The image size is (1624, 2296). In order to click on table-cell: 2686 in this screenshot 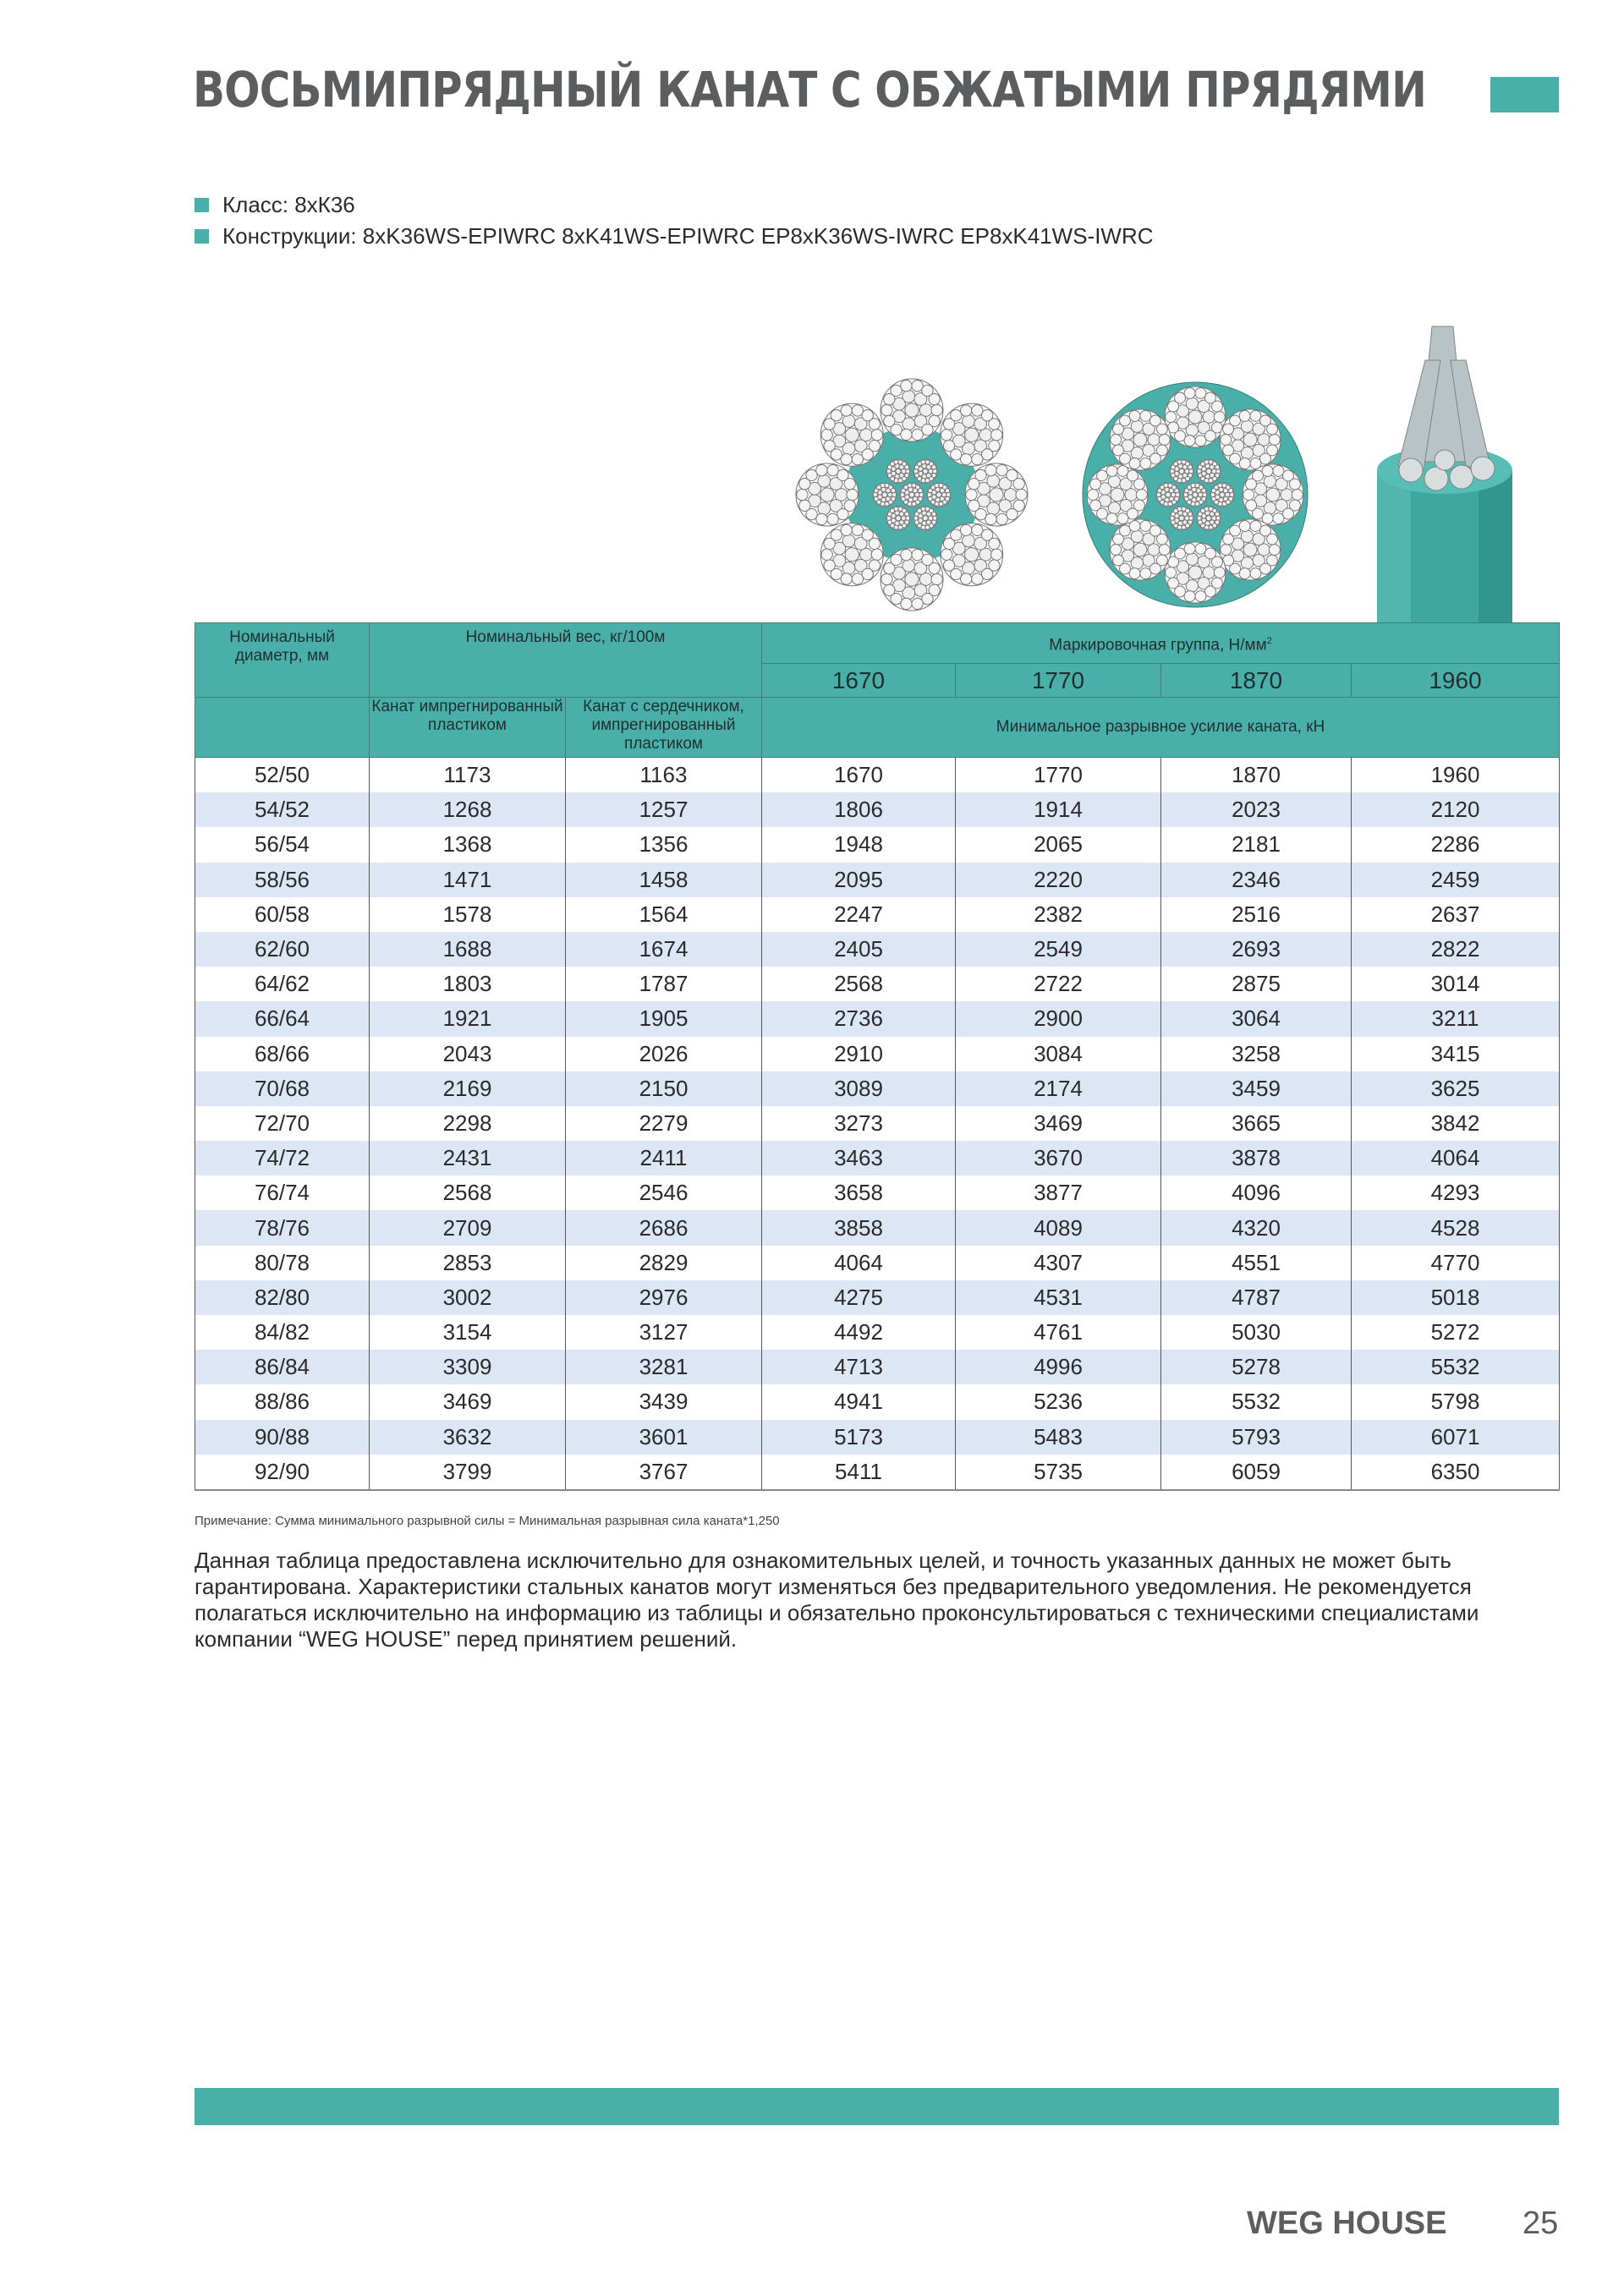, I will do `click(663, 1228)`.